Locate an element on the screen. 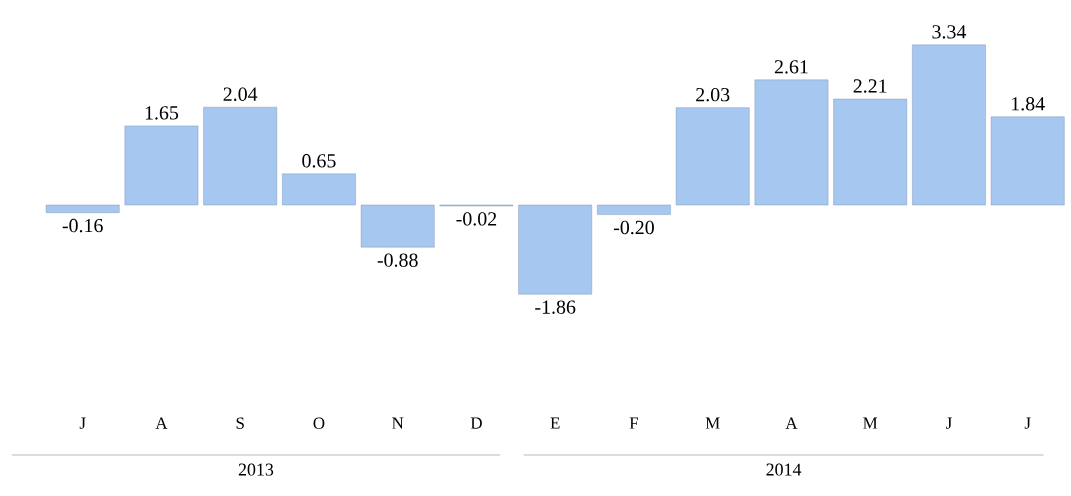 This screenshot has height=496, width=1071. data-label: 2.03 is located at coordinates (713, 94).